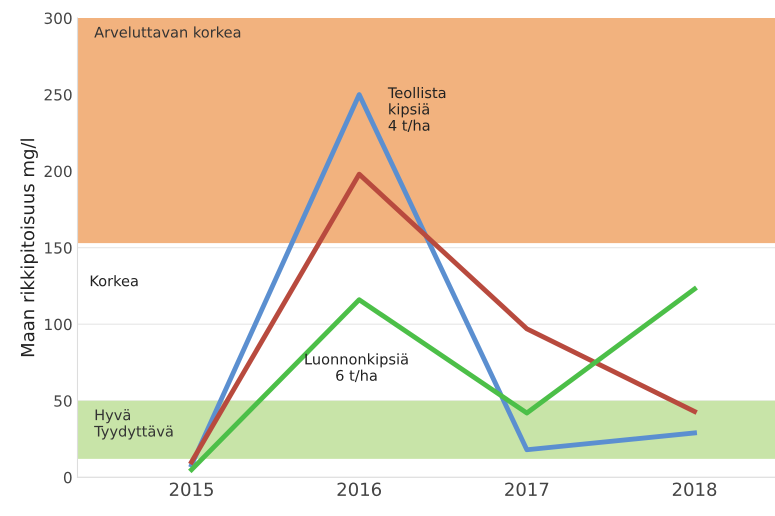 Image resolution: width=775 pixels, height=516 pixels. I want to click on annotation: Luonnonkipsiä 6 t/ha, so click(356, 367).